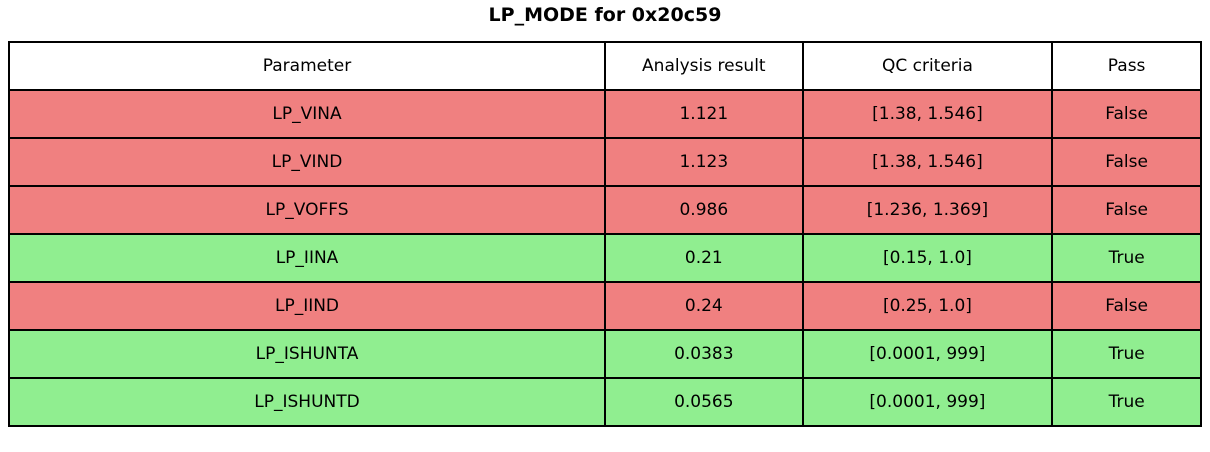  What do you see at coordinates (704, 258) in the screenshot?
I see `cell-analysis-result: 0.21` at bounding box center [704, 258].